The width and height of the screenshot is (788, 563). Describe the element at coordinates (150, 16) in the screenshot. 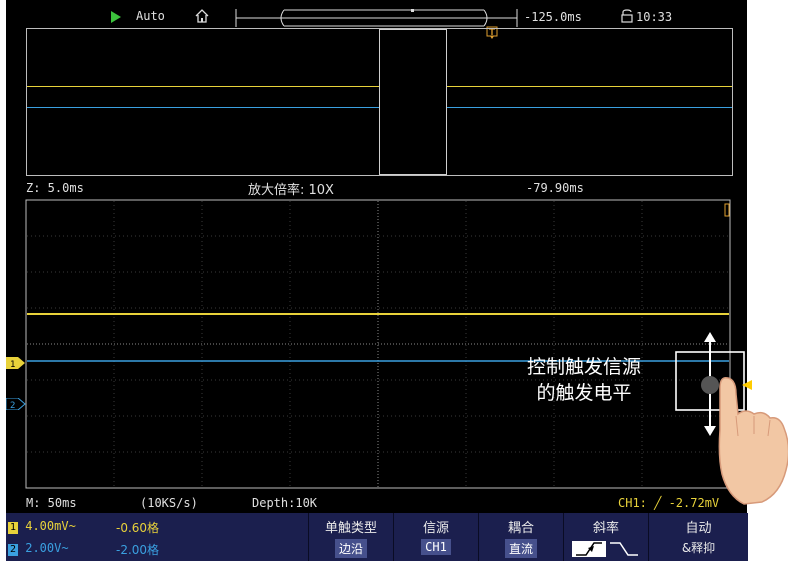

I see `run-mode: Auto` at that location.